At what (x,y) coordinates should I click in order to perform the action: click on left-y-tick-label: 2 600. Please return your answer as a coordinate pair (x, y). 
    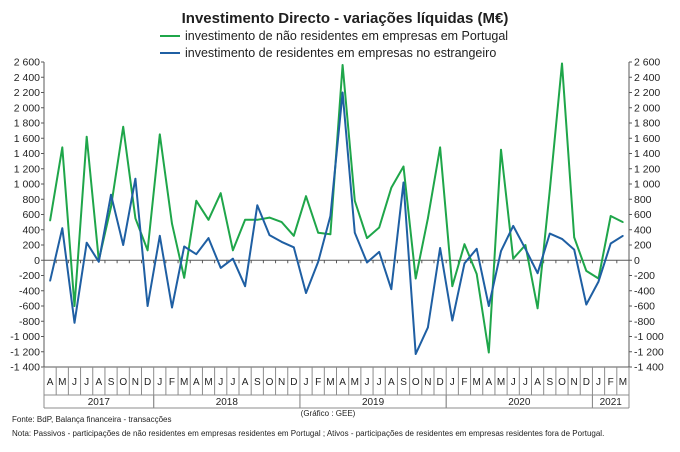
    Looking at the image, I should click on (27, 63).